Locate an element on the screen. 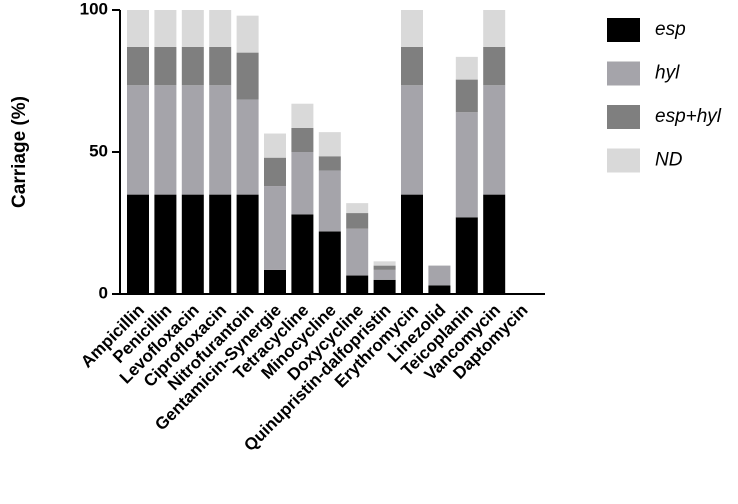 The height and width of the screenshot is (504, 738). y-tick-label: 0 is located at coordinates (103, 292).